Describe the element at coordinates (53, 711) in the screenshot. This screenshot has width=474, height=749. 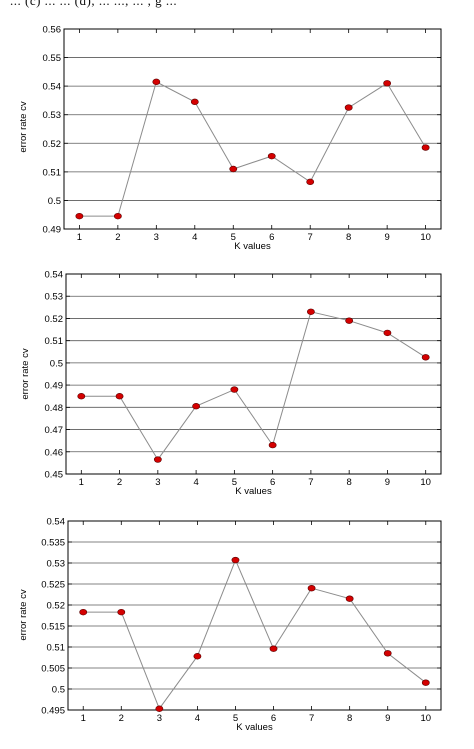
I see `y-tick-label: 0.495` at that location.